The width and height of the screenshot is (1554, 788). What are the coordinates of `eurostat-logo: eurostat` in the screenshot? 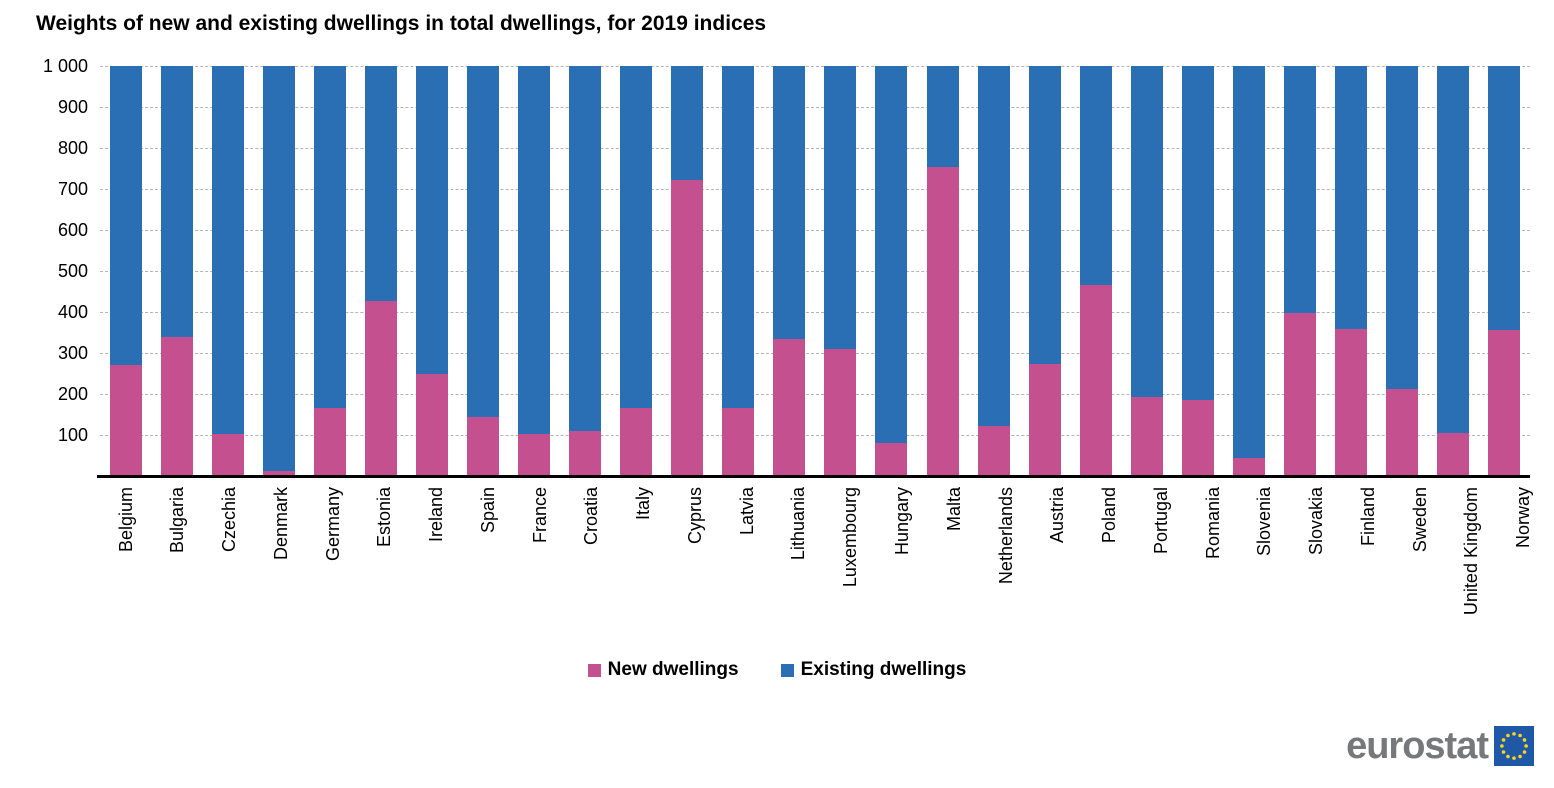 It's located at (1440, 746).